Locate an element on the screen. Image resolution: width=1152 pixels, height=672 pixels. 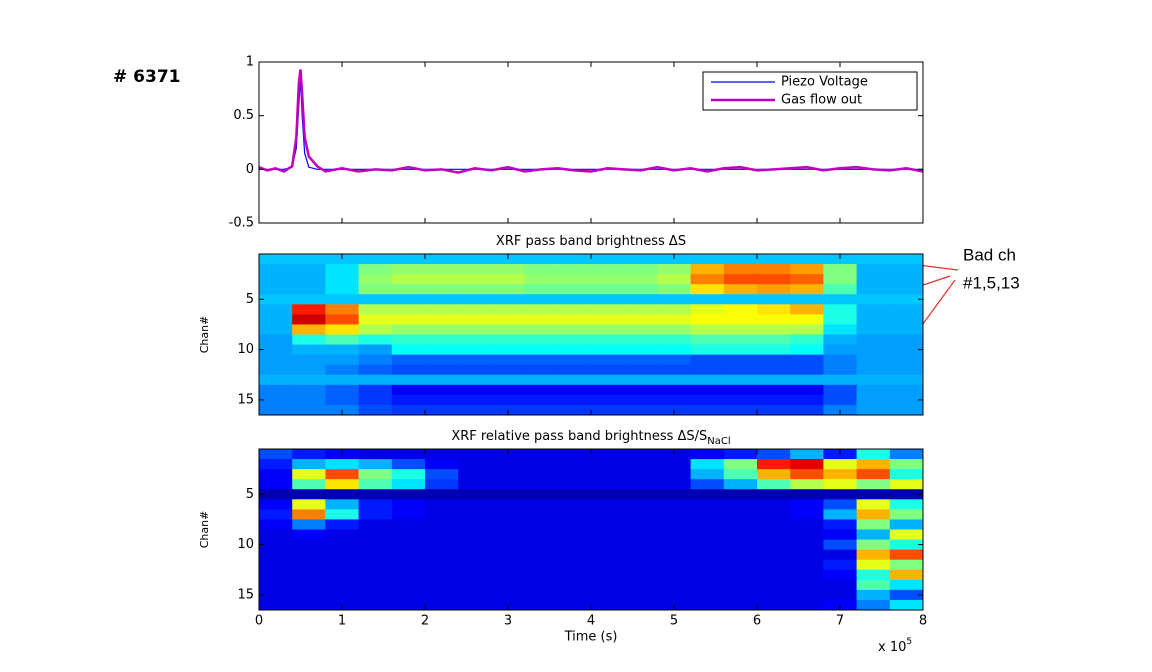
y-tick-label: -0.5 is located at coordinates (241, 223).